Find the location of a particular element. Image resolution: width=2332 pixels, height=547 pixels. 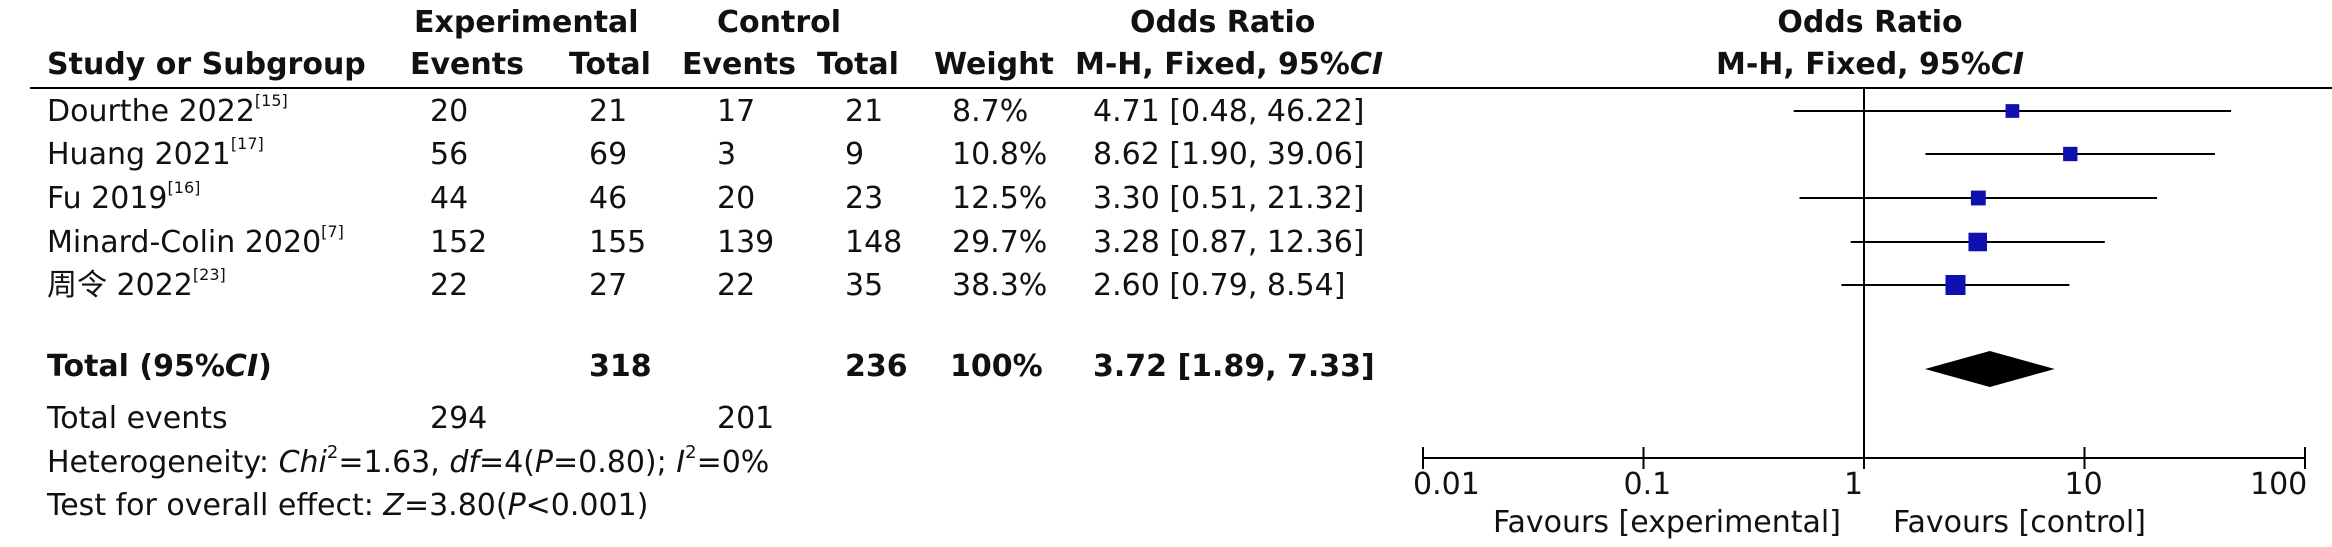

study-ctl-events: 22 is located at coordinates (736, 285).